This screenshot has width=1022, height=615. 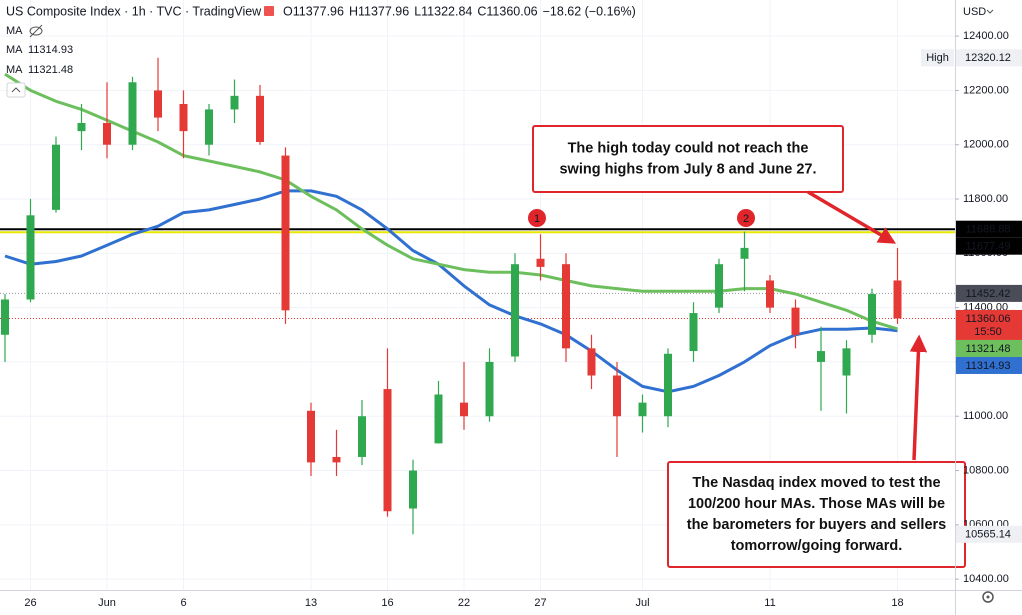 I want to click on price-badge-label: 11321.48, so click(x=987, y=349).